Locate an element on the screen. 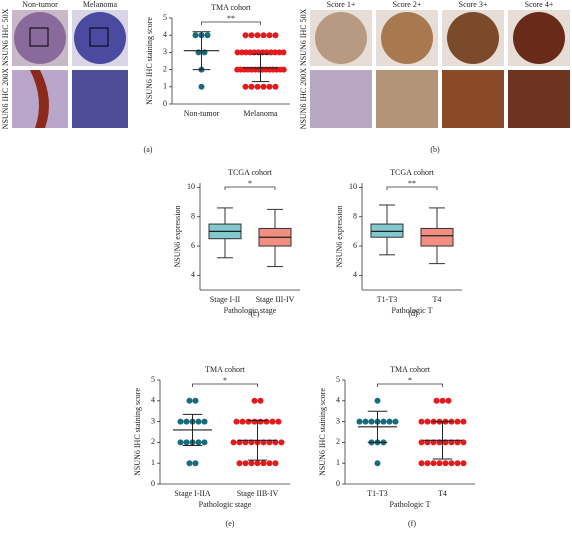 Image resolution: width=572 pixels, height=535 pixels. panel-label: (c) is located at coordinates (255, 313).